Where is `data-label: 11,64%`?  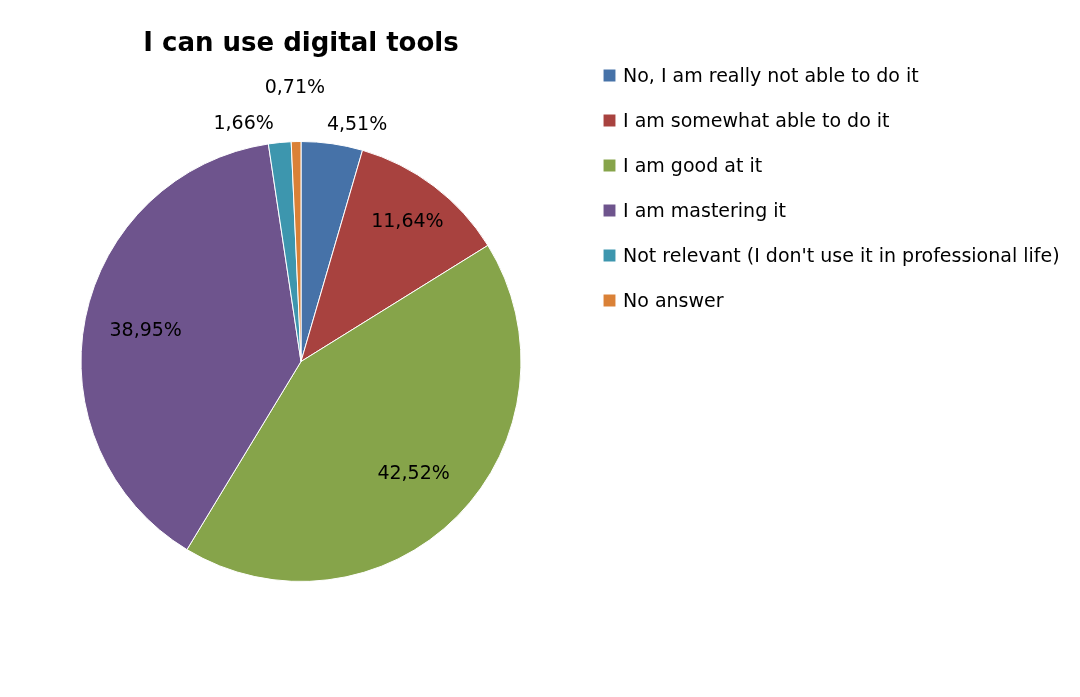 data-label: 11,64% is located at coordinates (407, 220).